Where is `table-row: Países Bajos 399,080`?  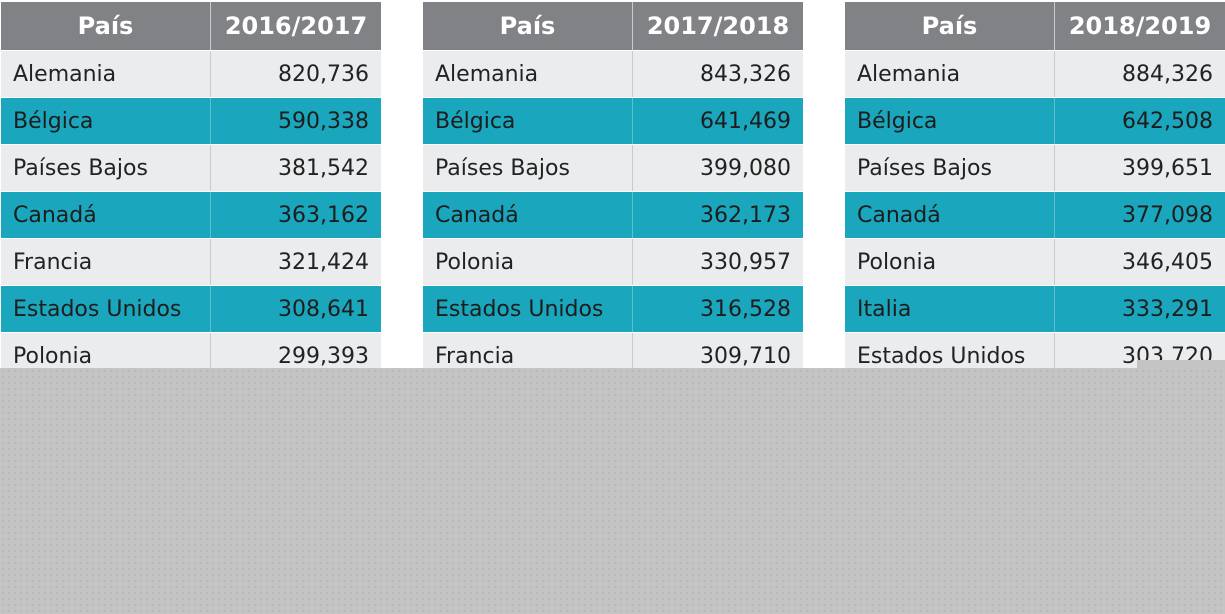 table-row: Países Bajos 399,080 is located at coordinates (613, 167).